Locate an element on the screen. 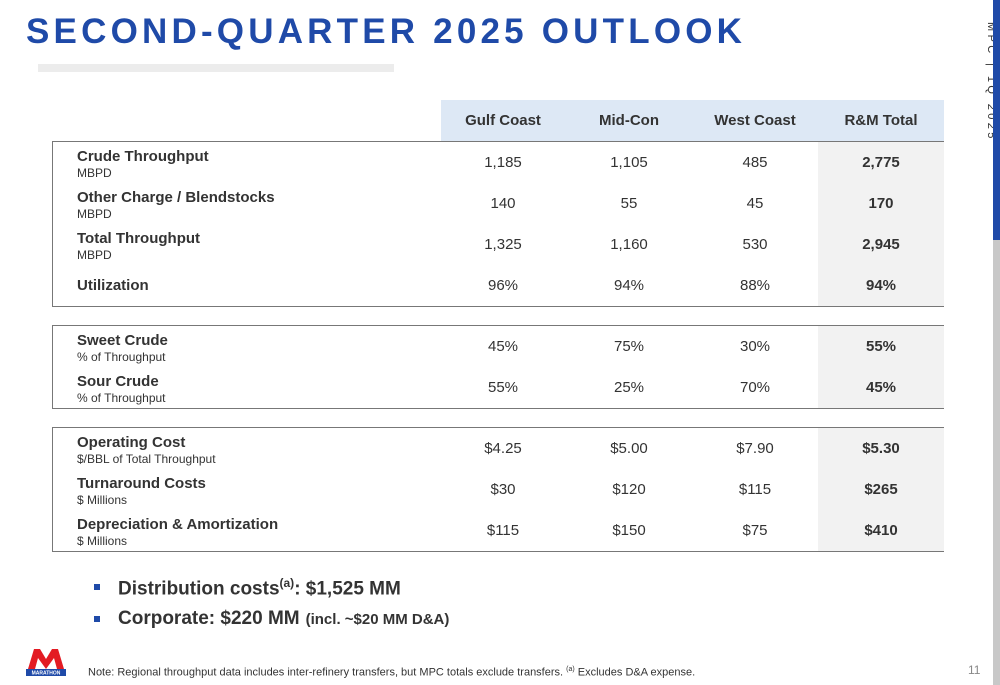  value-cell: 530 is located at coordinates (755, 244).